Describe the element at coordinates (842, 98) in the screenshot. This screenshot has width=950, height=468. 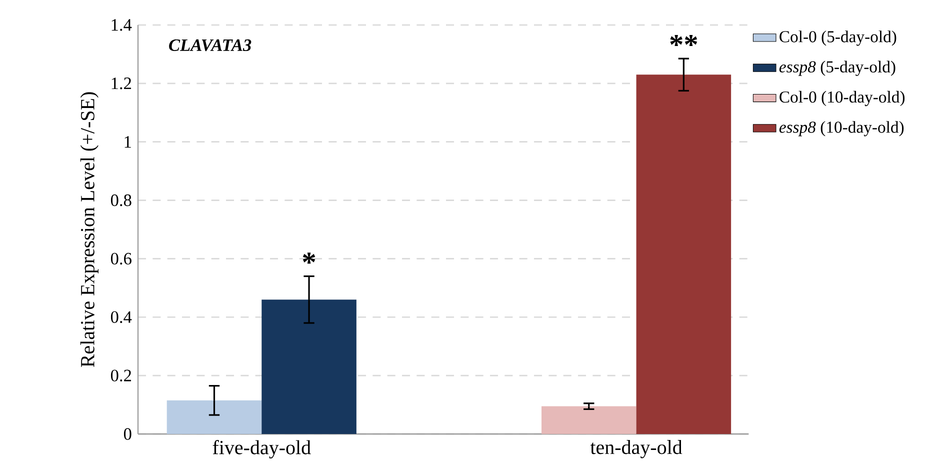
I see `legend-label: Col-0 (10-day-old)` at that location.